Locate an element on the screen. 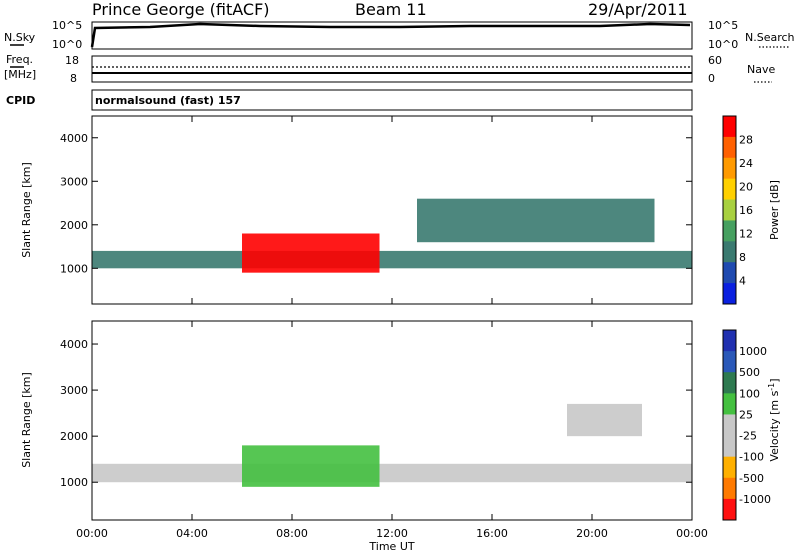 Image resolution: width=800 pixels, height=558 pixels. velocity-ytick-label: 3000 is located at coordinates (74, 390).